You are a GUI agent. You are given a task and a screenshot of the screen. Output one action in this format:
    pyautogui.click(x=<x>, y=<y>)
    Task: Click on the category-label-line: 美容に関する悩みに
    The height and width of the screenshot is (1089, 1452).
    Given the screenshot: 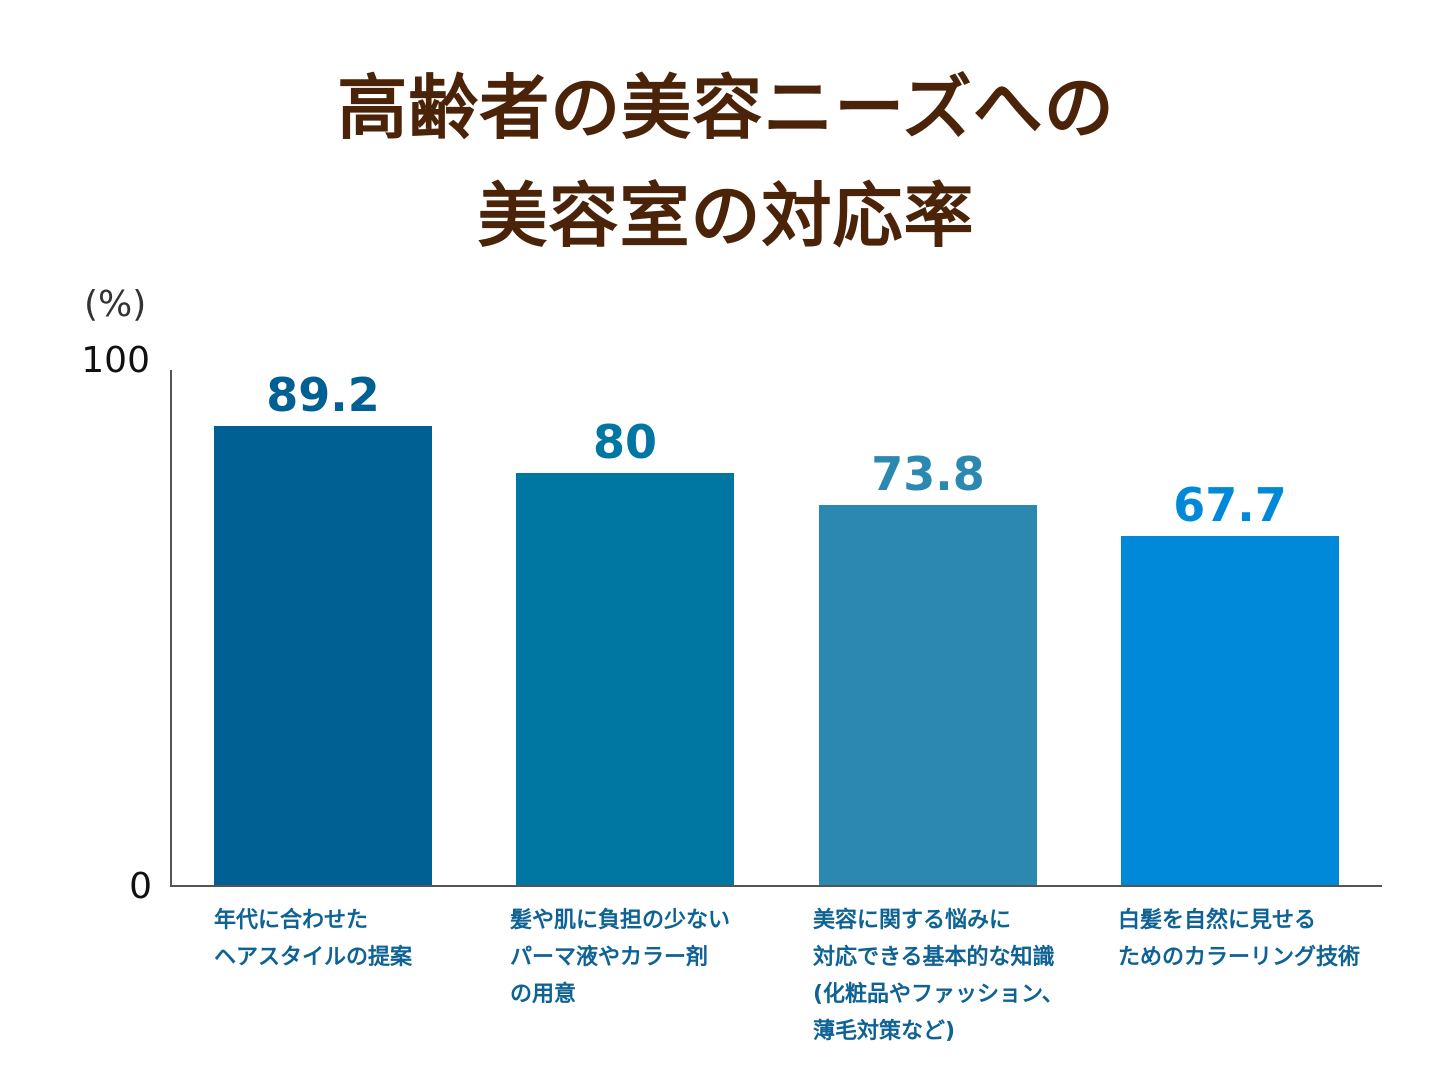 What is the action you would take?
    pyautogui.click(x=912, y=920)
    